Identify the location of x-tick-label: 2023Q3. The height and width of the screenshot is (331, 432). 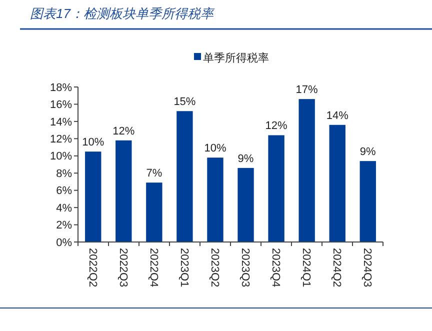
(244, 268).